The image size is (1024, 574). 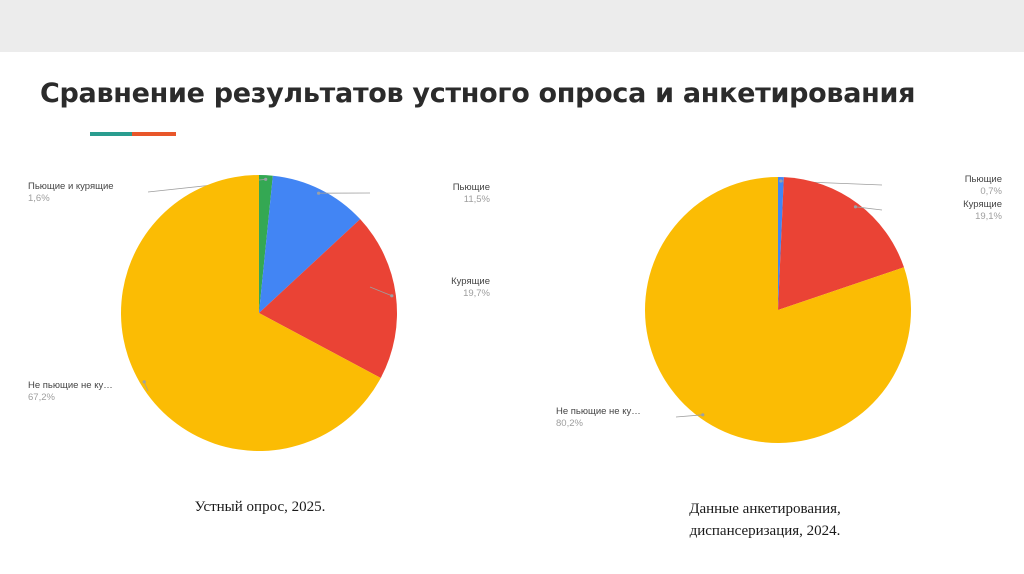 What do you see at coordinates (988, 216) in the screenshot?
I see `slice-value-label: 19,1%` at bounding box center [988, 216].